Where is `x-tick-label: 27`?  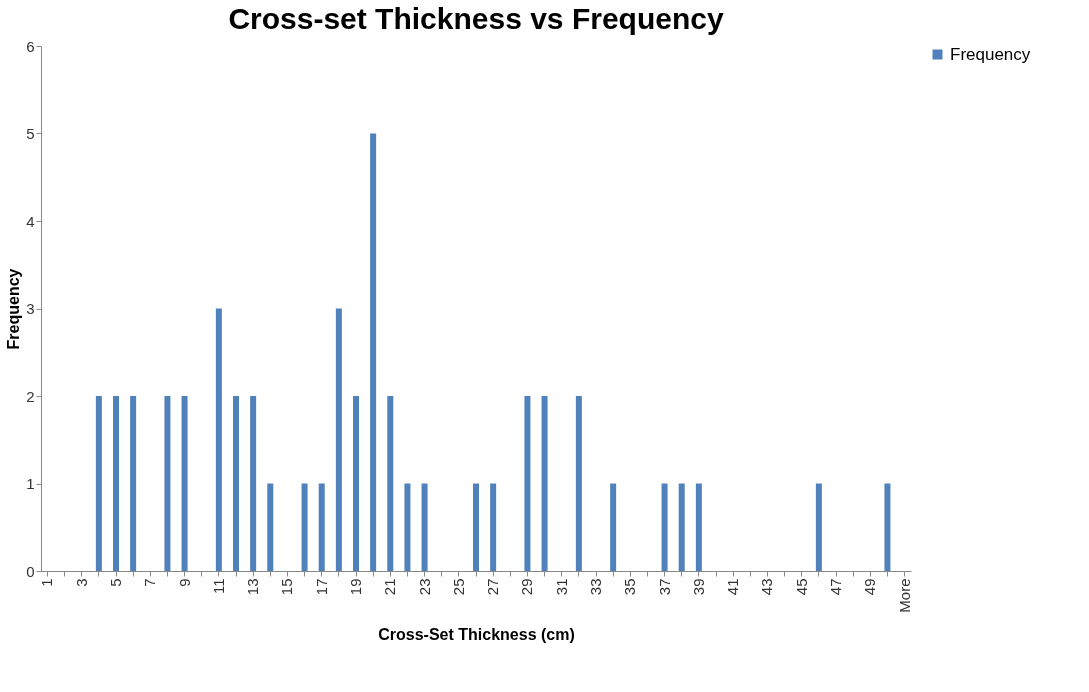 x-tick-label: 27 is located at coordinates (493, 587).